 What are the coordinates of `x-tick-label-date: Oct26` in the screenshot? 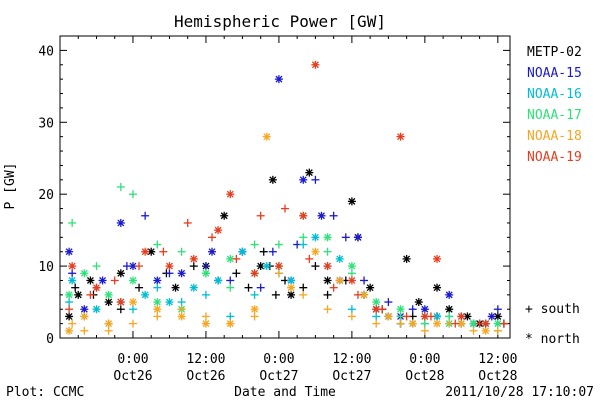 It's located at (132, 376).